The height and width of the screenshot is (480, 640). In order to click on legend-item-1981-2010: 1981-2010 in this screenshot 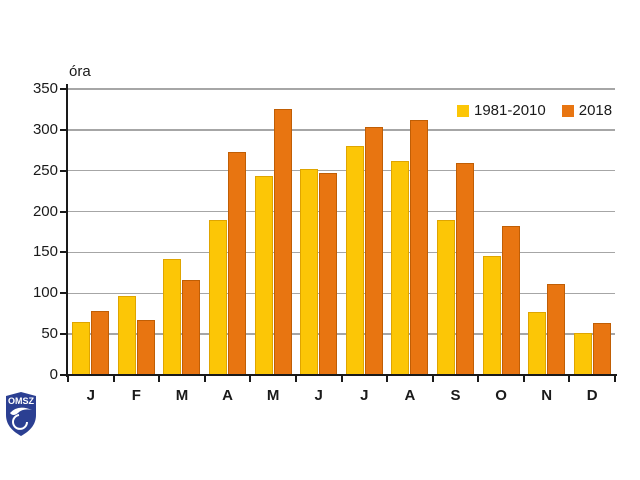, I will do `click(501, 110)`.